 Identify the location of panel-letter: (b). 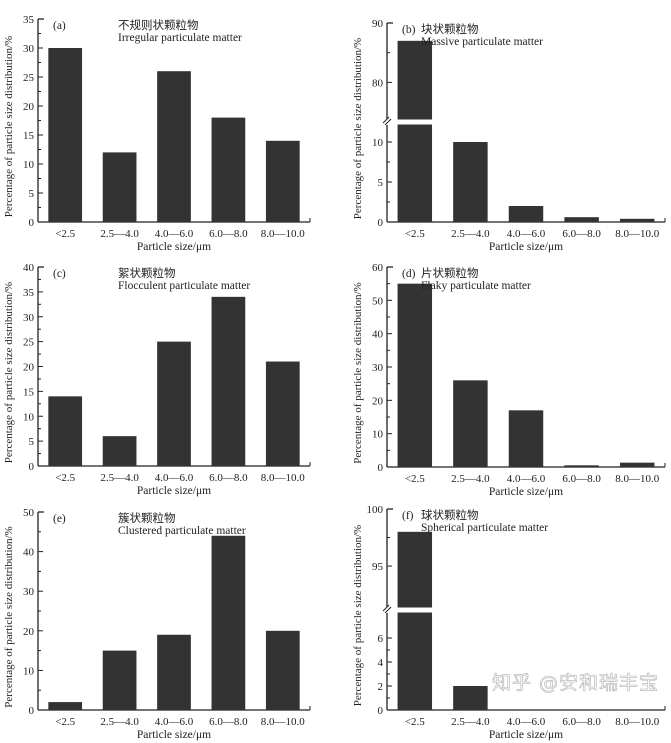
(409, 30).